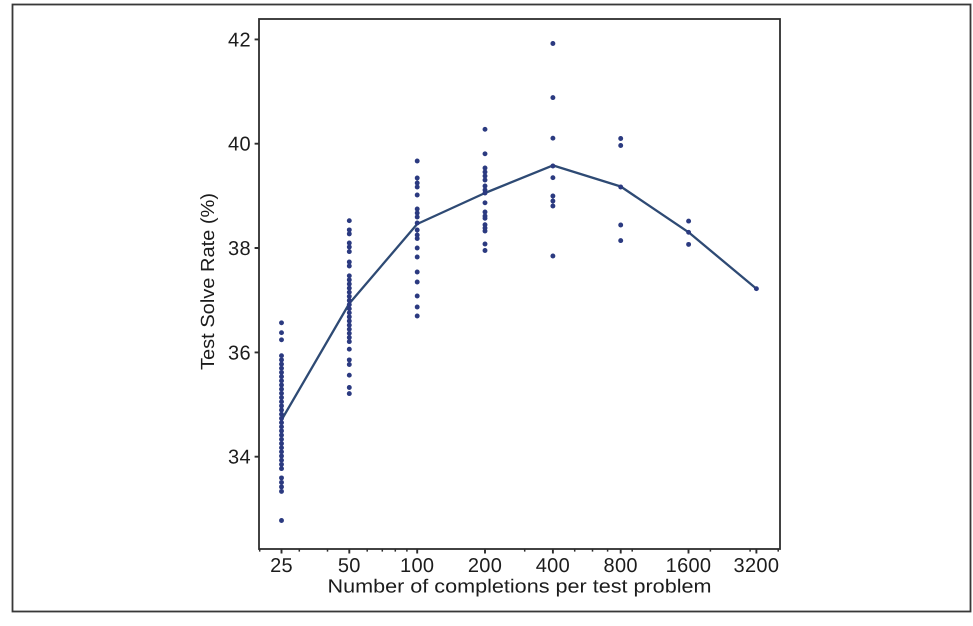  I want to click on svg-text:Number of completions per test: Number of completions per test problem, so click(520, 587).